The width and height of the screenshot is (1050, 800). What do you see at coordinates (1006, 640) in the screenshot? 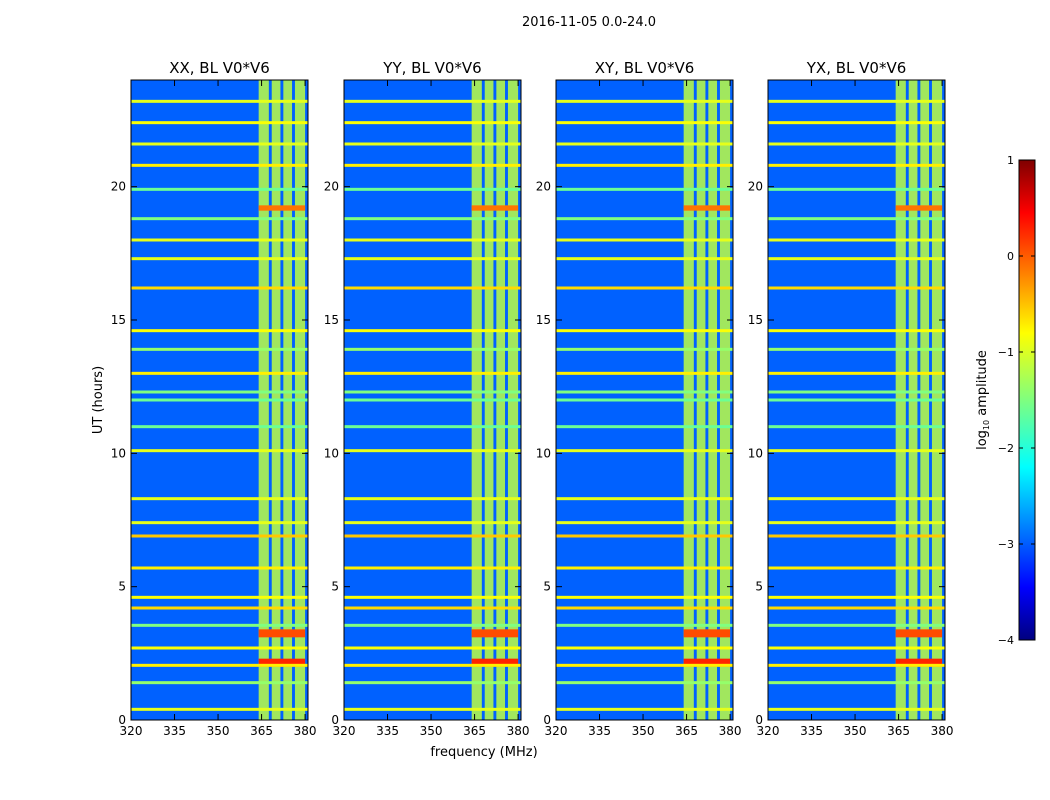
I see `colorbar-tick-label: −4` at bounding box center [1006, 640].